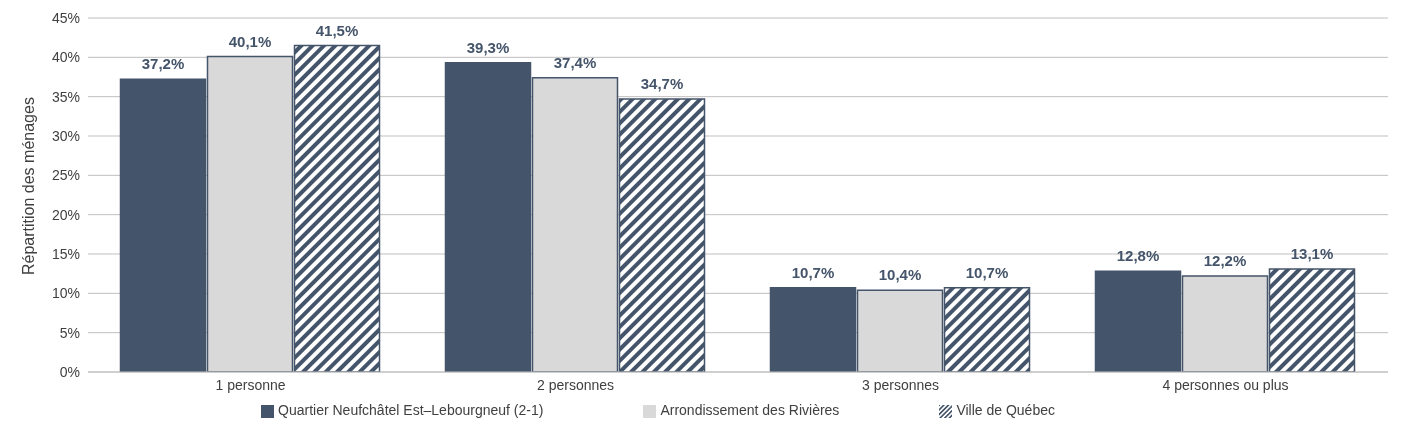  Describe the element at coordinates (337, 30) in the screenshot. I see `data-label: 41,5%` at that location.